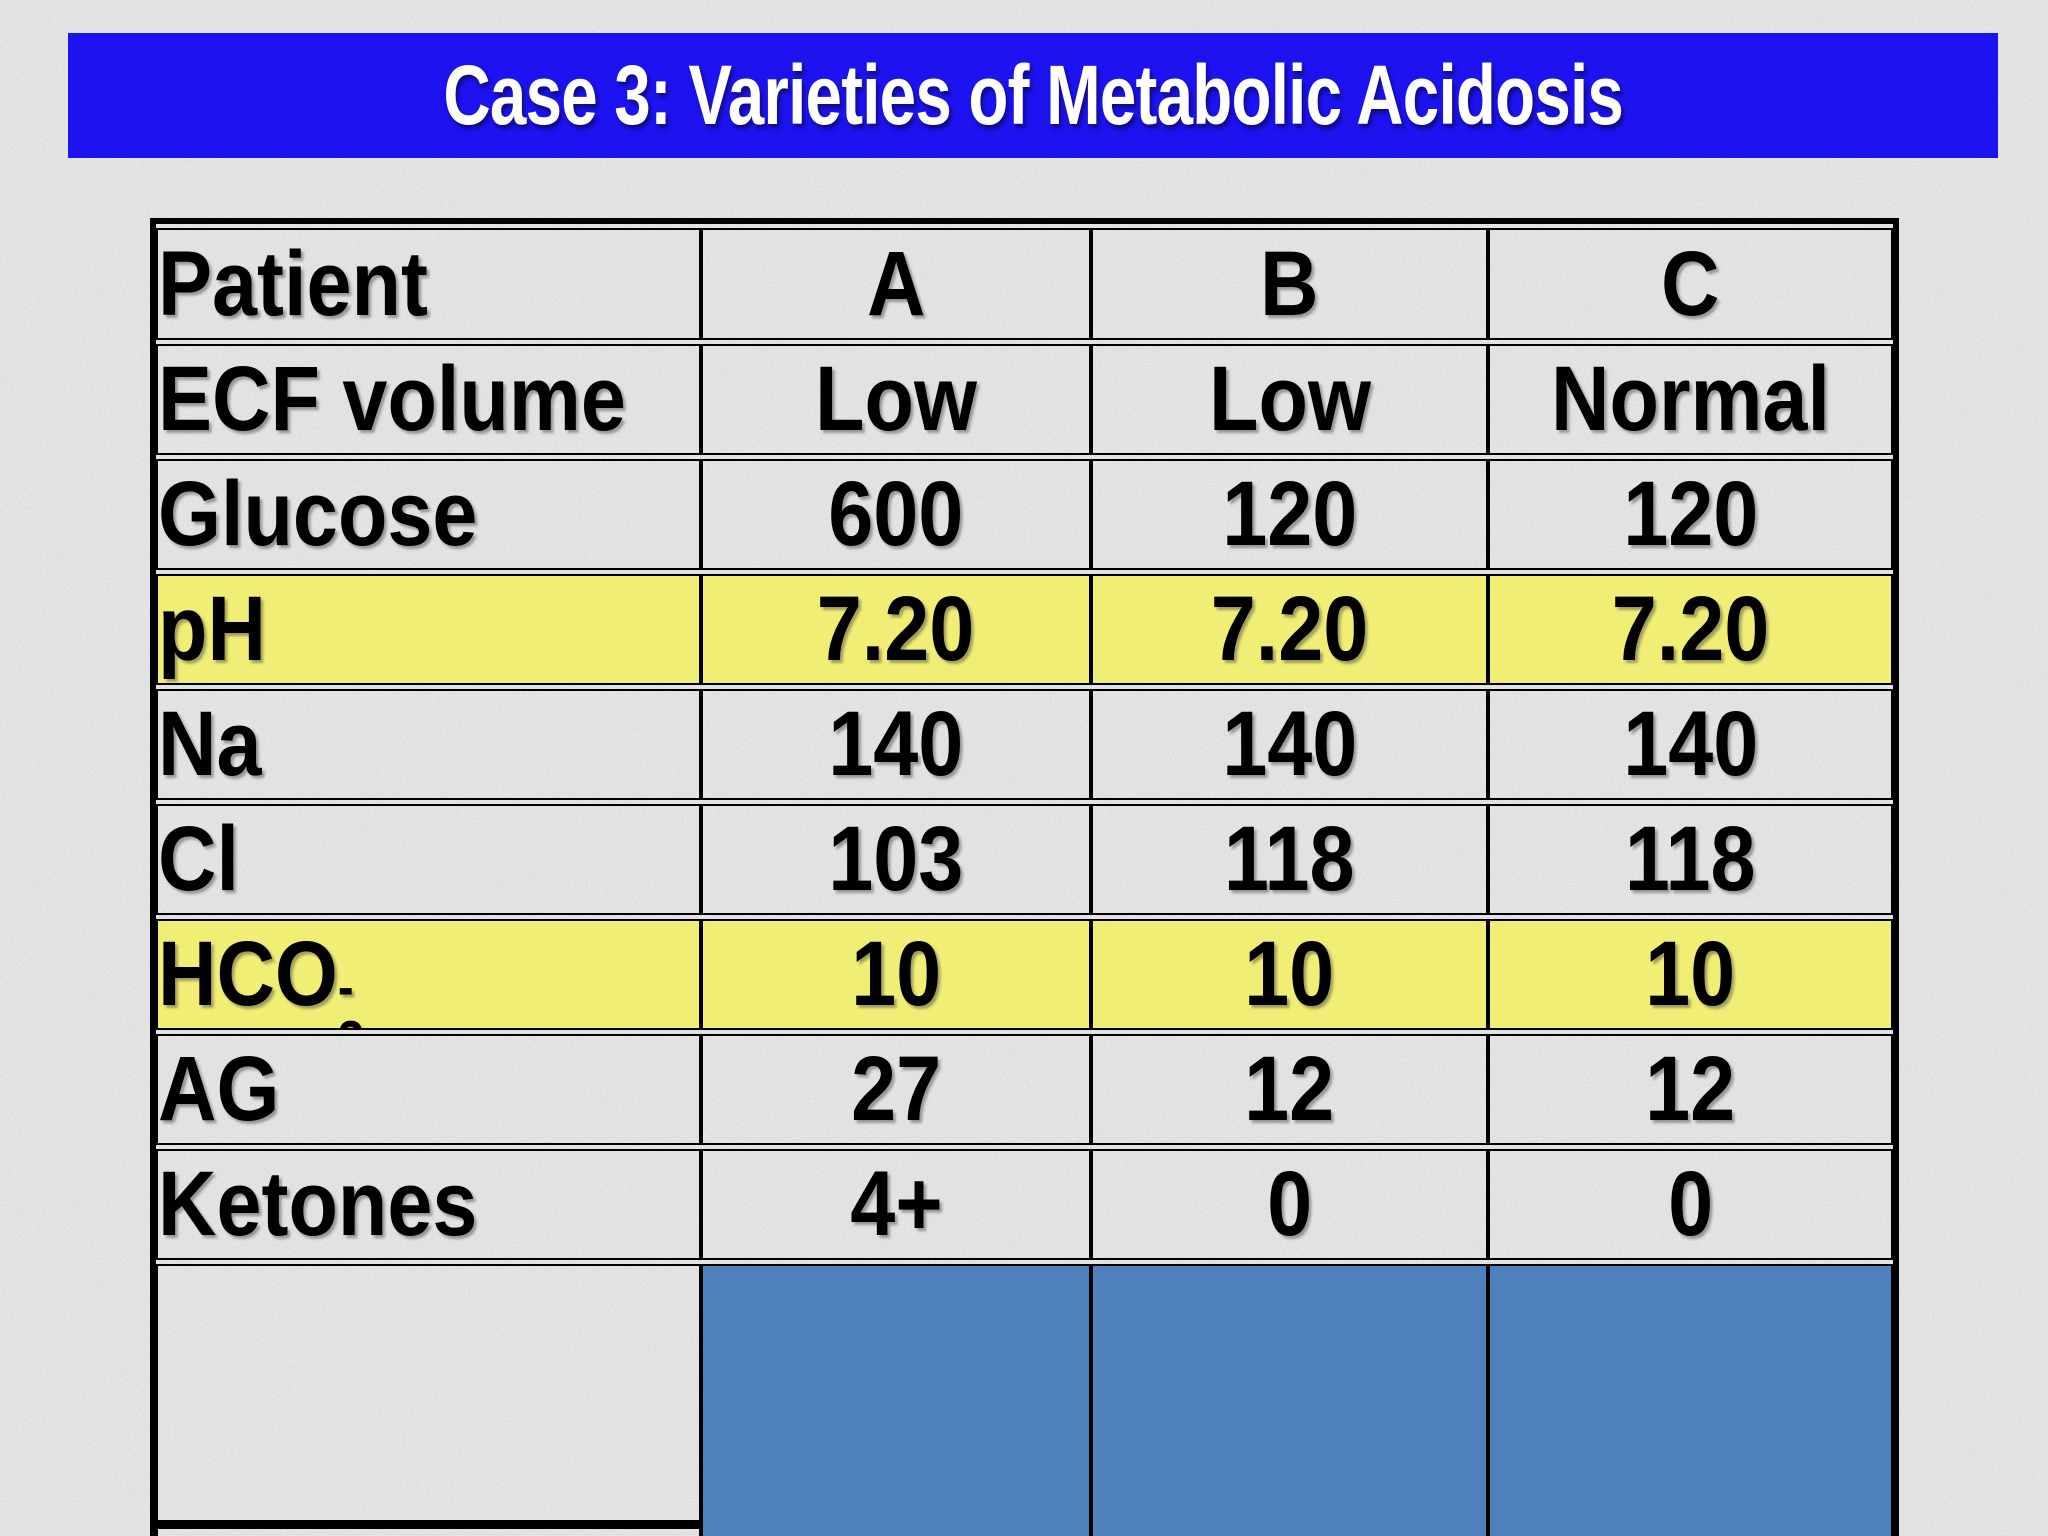 The width and height of the screenshot is (2048, 1536). I want to click on hco3-base: HCO, so click(248, 974).